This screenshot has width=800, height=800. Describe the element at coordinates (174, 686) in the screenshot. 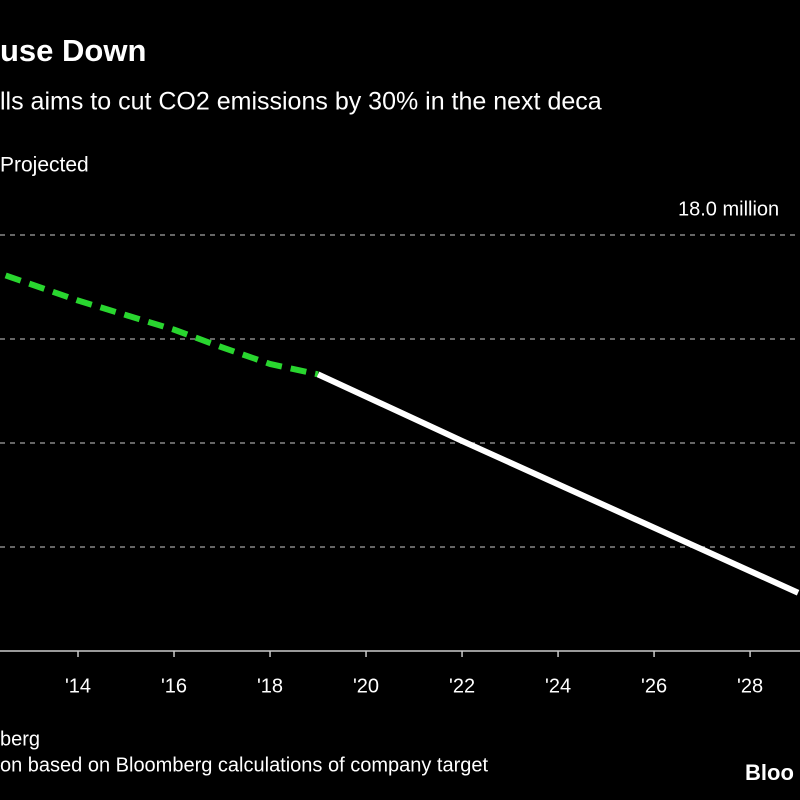

I see `x-tick-label: '16` at that location.